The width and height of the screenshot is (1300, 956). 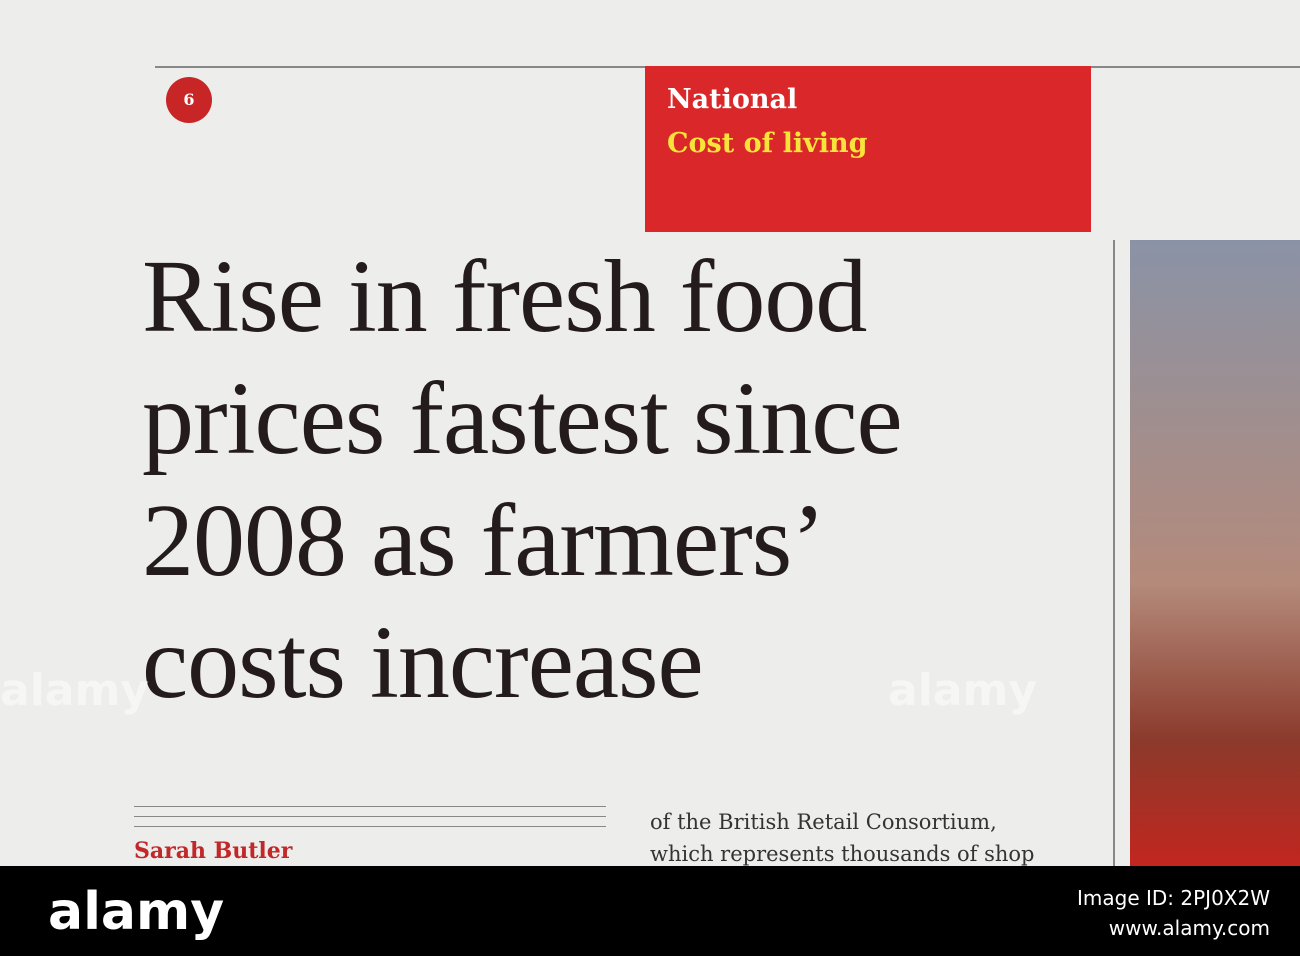 I want to click on body-line: which represents thousands of shop, so click(x=842, y=854).